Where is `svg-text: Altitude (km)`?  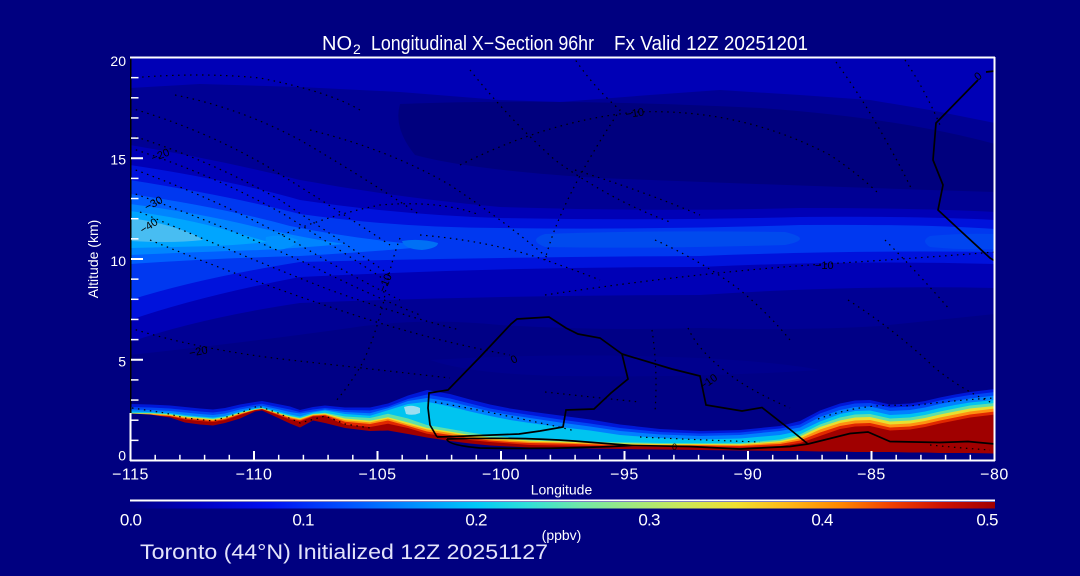
svg-text: Altitude (km) is located at coordinates (93, 259).